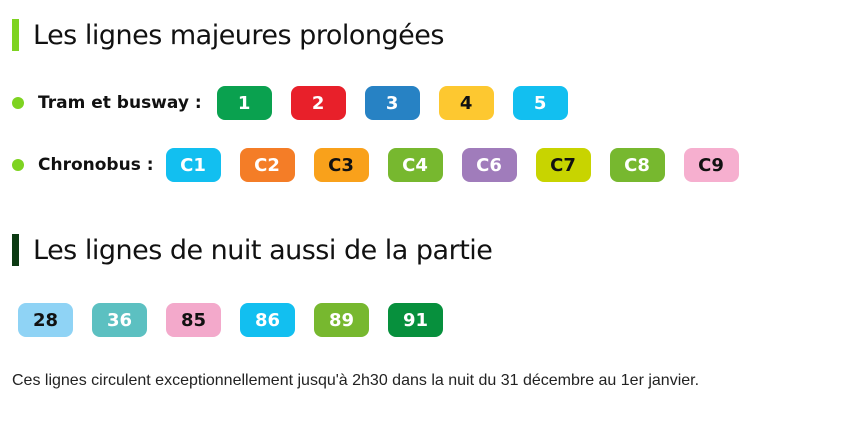 Image resolution: width=842 pixels, height=437 pixels. What do you see at coordinates (711, 165) in the screenshot?
I see `line-badge-c9: C9` at bounding box center [711, 165].